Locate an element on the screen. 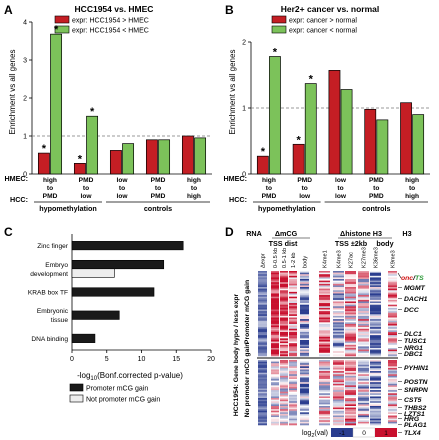 This screenshot has width=439, height=440. category-label-bottom: low is located at coordinates (341, 196).